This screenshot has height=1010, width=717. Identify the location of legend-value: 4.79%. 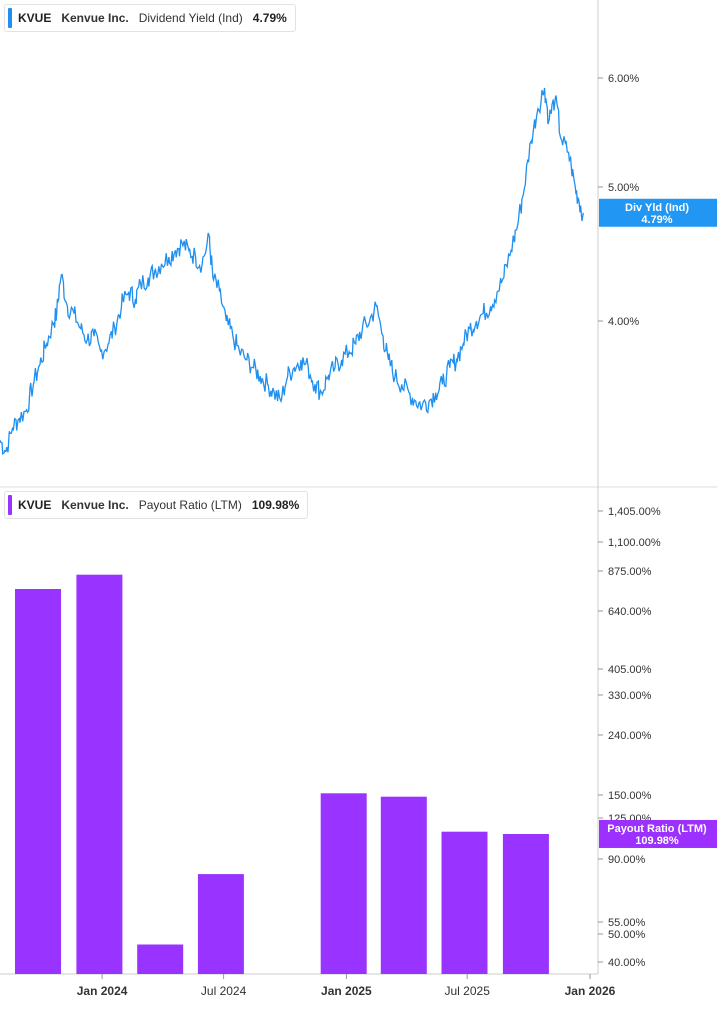
(269, 18).